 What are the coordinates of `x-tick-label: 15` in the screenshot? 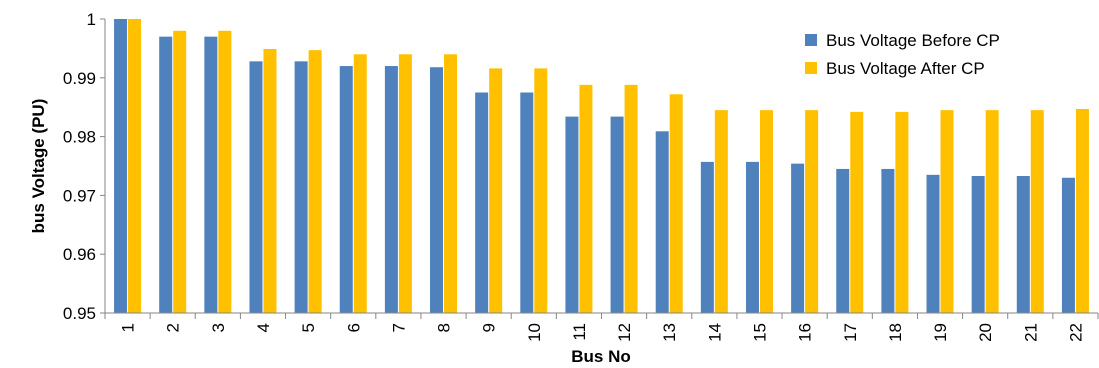 It's located at (759, 332).